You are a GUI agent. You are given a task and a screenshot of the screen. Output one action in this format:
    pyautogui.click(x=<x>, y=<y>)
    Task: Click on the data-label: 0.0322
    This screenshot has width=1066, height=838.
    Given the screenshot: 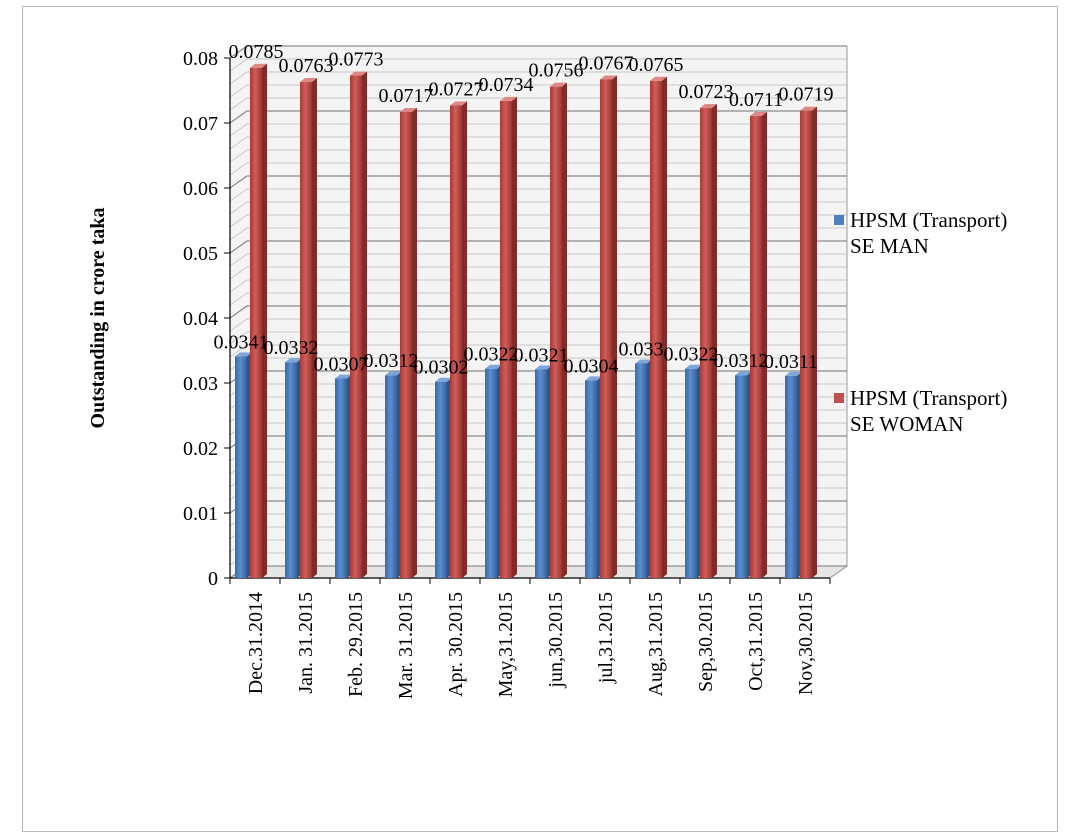 What is the action you would take?
    pyautogui.click(x=691, y=355)
    